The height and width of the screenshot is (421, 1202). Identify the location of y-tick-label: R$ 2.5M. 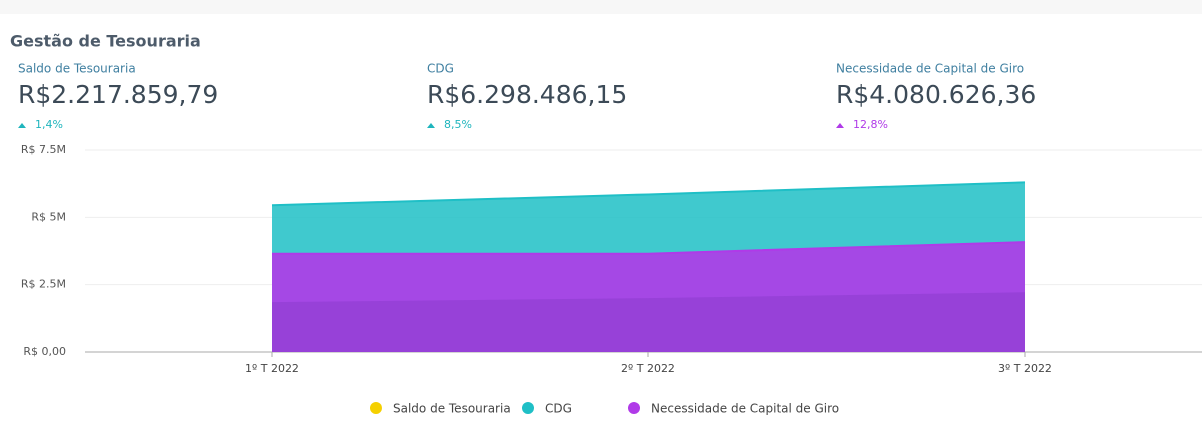
(43, 284).